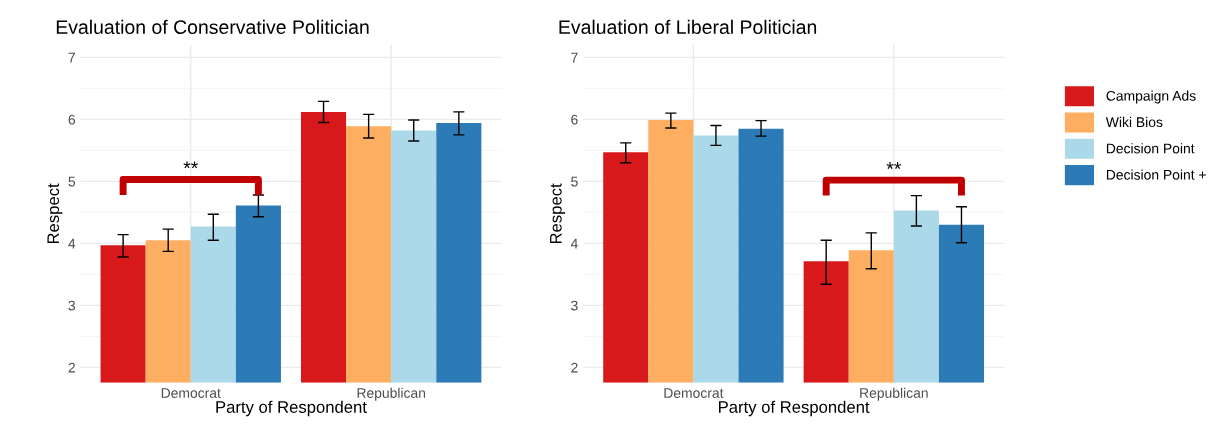 Image resolution: width=1220 pixels, height=424 pixels. What do you see at coordinates (1150, 148) in the screenshot?
I see `legend-label: Decision Point` at bounding box center [1150, 148].